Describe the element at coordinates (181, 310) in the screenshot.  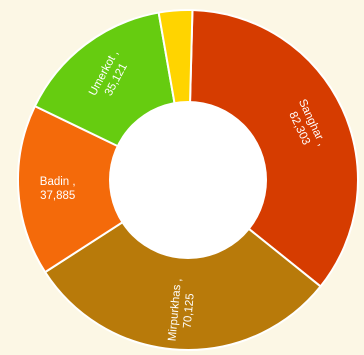
I see `slice-label-mirpurkhas: Mirpurkhas ,70,125` at that location.